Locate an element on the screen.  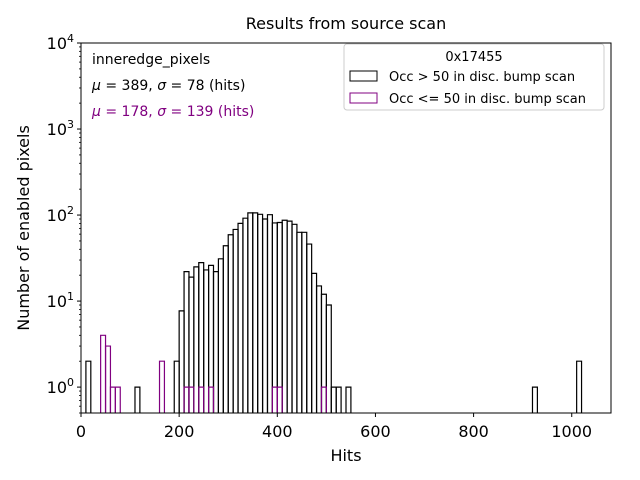
legend-box is located at coordinates (474, 77).